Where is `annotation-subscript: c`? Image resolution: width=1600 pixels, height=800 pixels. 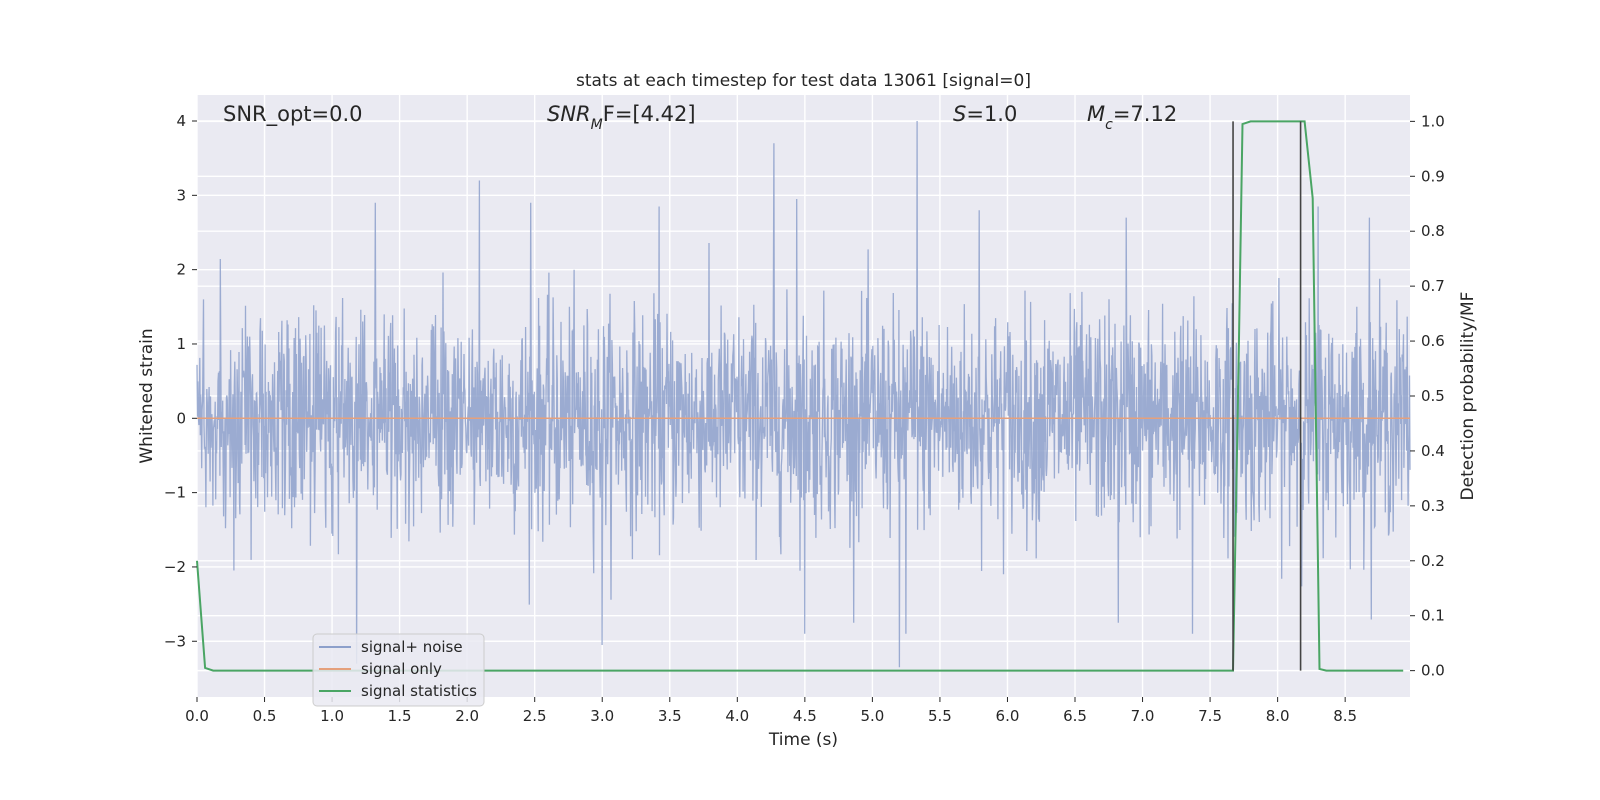 annotation-subscript: c is located at coordinates (1109, 125).